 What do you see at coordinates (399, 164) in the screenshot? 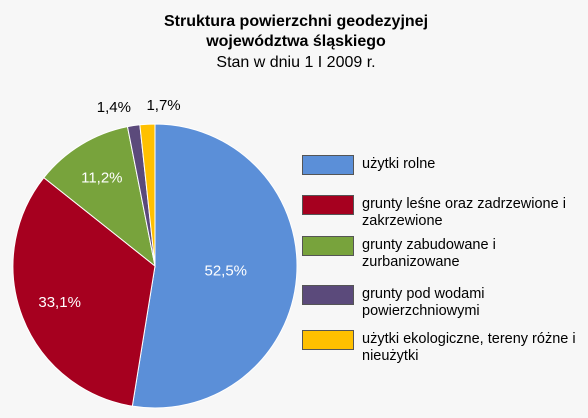
I see `legend-label: użytki rolne` at bounding box center [399, 164].